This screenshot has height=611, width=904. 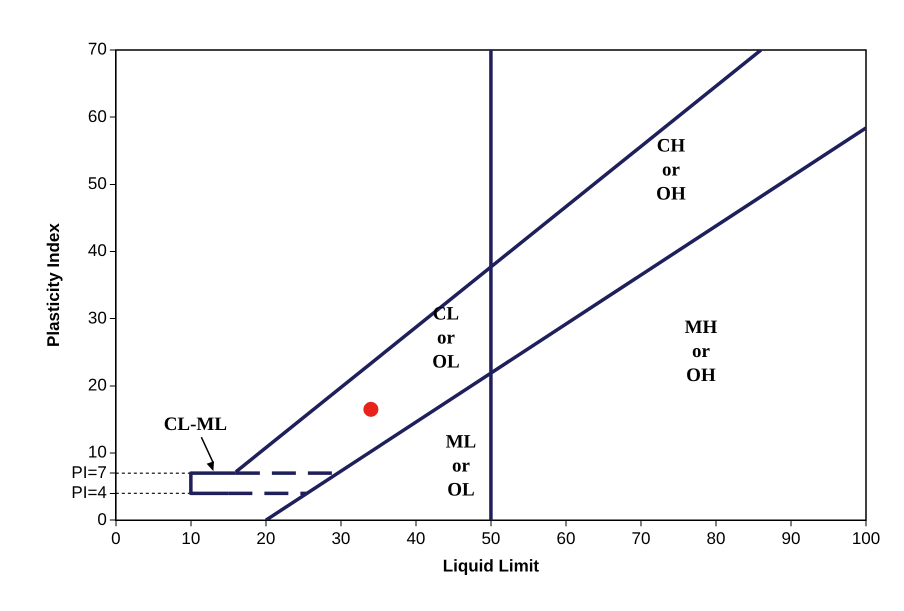 I want to click on y-axis-title: Plasticity Index, so click(x=53, y=284).